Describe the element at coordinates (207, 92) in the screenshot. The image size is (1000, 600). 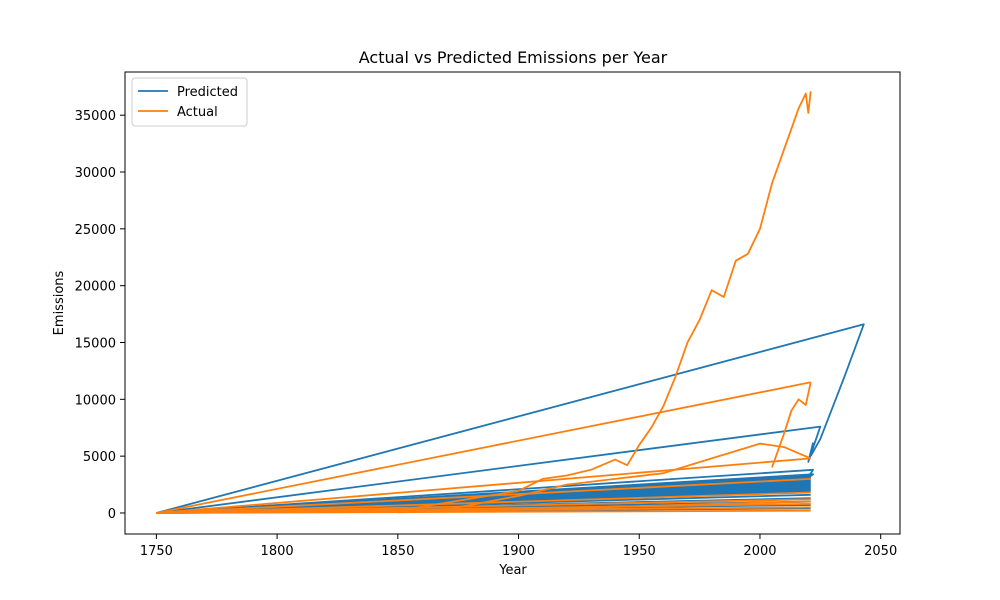
I see `legend-label-predicted: Predicted` at that location.